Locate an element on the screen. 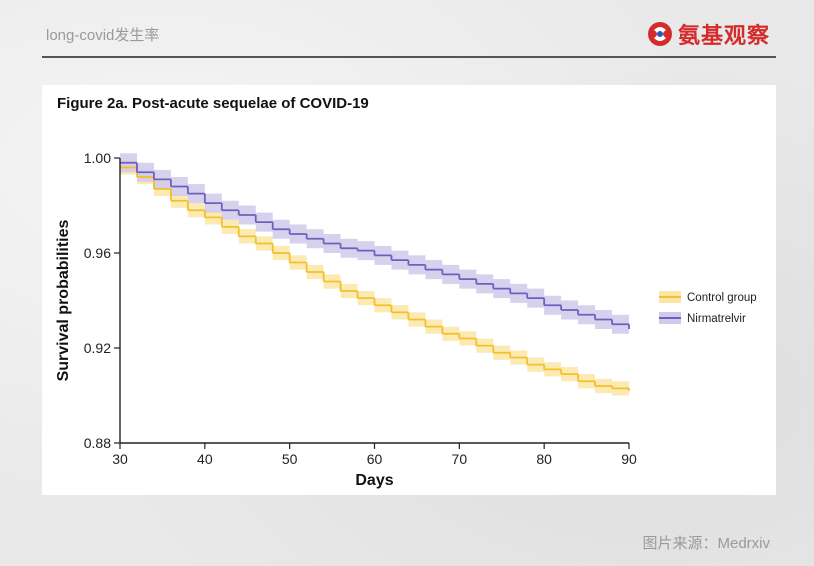  x-ticks: 30 40 50 60 70 80 90 is located at coordinates (374, 455).